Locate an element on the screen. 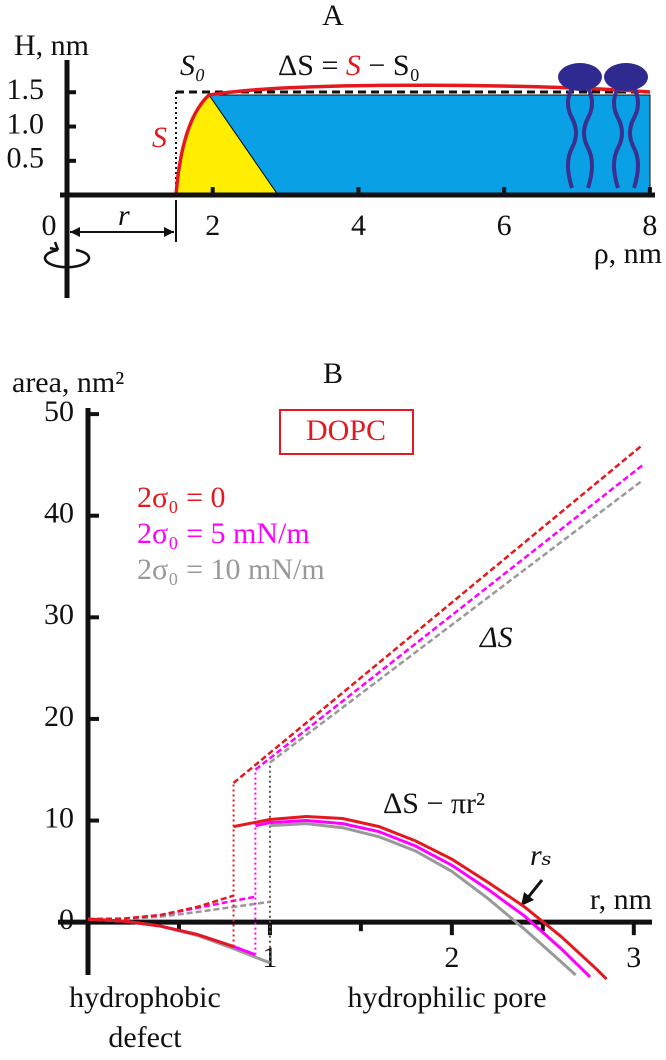 The image size is (666, 1060). x-tick-label: 4 is located at coordinates (358, 225).